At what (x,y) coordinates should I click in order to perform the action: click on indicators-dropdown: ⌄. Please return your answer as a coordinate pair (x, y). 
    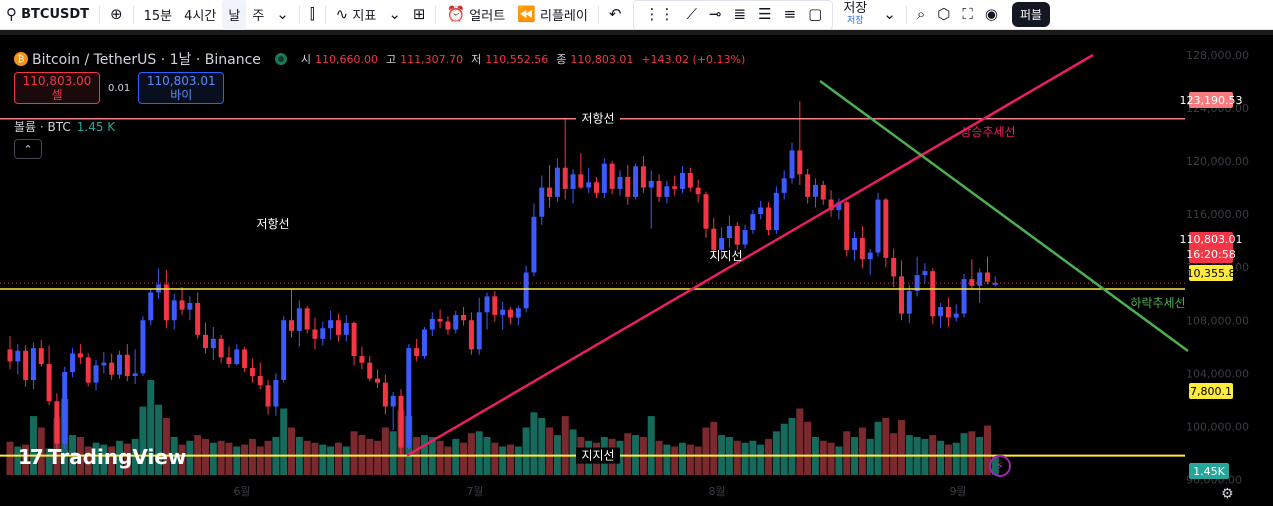
    Looking at the image, I should click on (394, 15).